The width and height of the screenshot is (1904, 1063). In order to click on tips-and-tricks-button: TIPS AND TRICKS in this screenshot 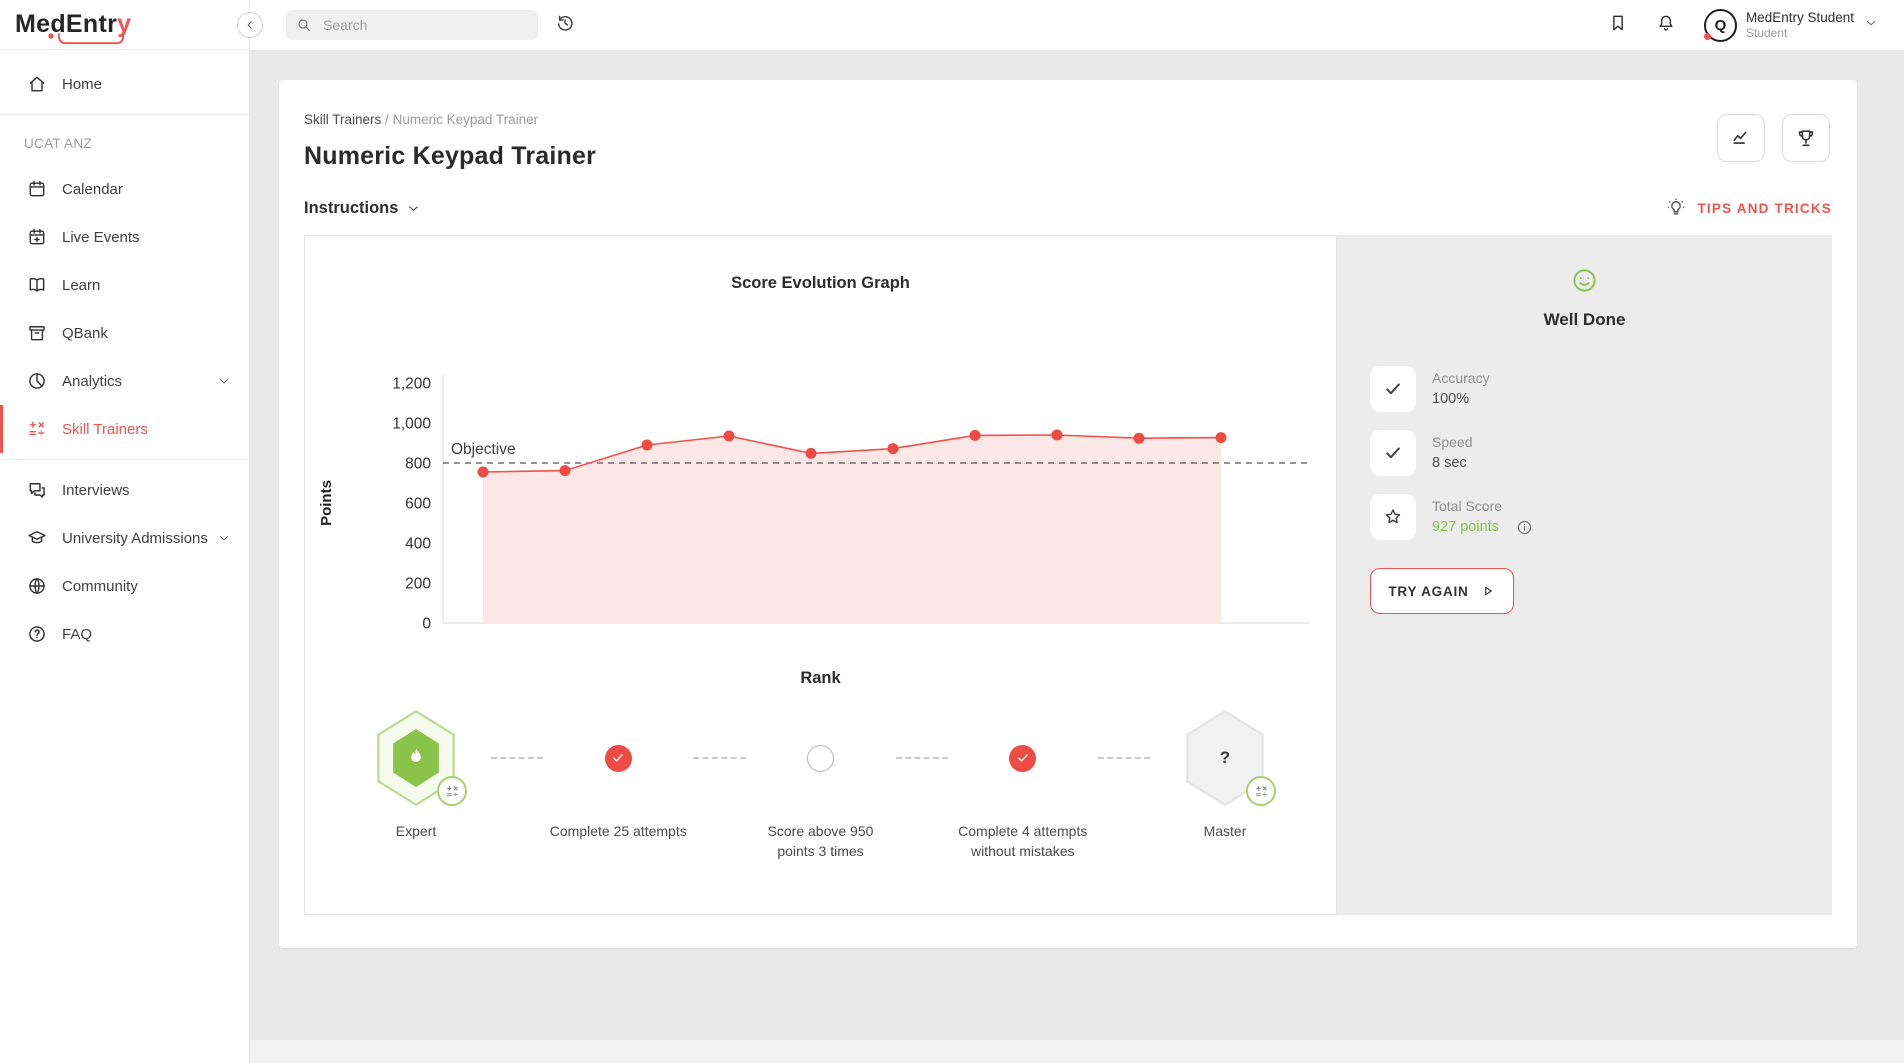, I will do `click(1749, 208)`.